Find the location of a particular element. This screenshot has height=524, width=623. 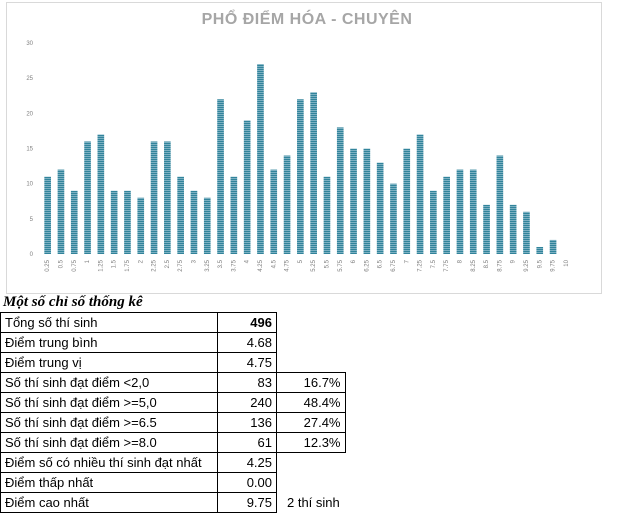

stat-label: Điểm trung vị is located at coordinates (109, 362).